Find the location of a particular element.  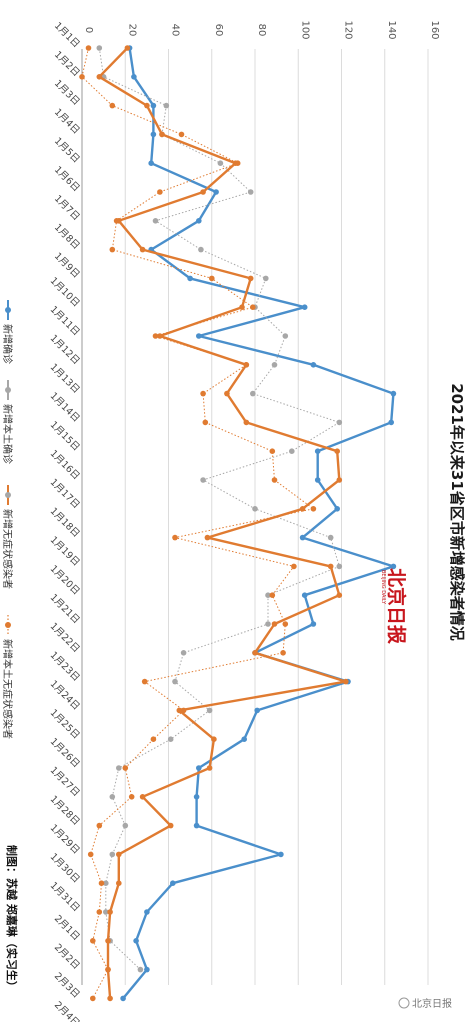

date-tick-label: 1月12日 is located at coordinates (65, 350).